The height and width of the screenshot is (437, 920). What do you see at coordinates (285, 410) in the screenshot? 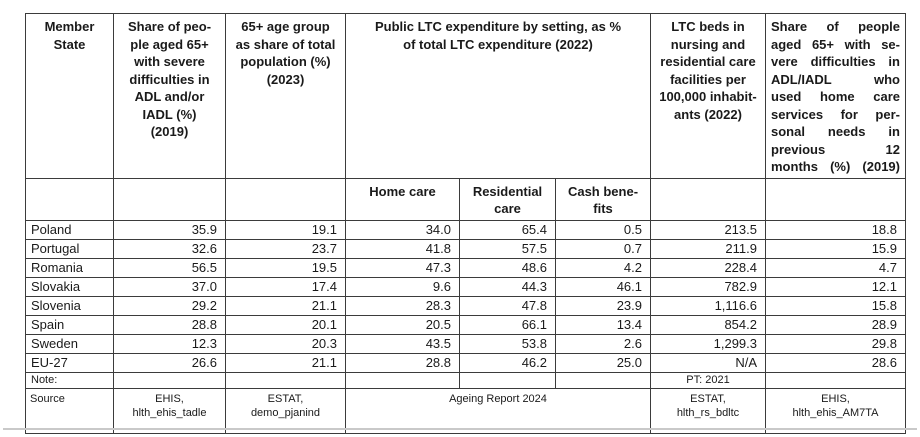
I see `source-age-group: ESTAT, demo_pjanind` at bounding box center [285, 410].